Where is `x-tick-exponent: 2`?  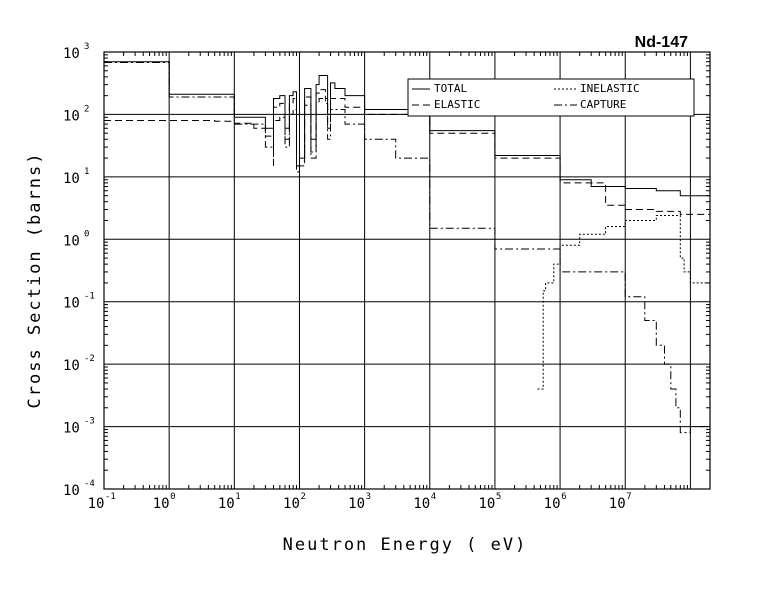
x-tick-exponent: 2 is located at coordinates (302, 497).